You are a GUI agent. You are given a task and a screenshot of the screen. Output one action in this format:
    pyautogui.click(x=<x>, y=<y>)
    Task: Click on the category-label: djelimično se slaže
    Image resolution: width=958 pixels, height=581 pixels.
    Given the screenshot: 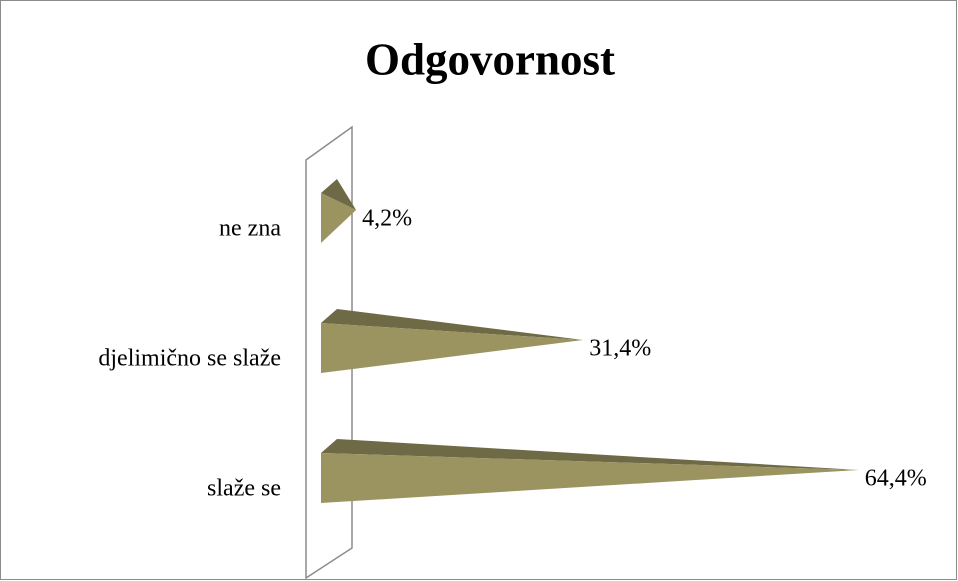 What is the action you would take?
    pyautogui.click(x=189, y=359)
    